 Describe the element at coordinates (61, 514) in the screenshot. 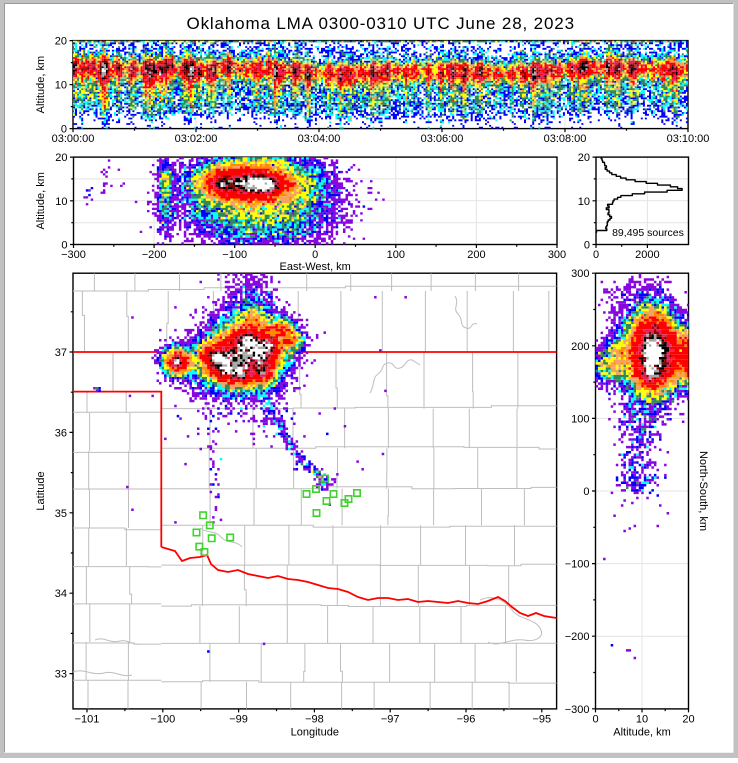

I see `svg-text: 35` at that location.